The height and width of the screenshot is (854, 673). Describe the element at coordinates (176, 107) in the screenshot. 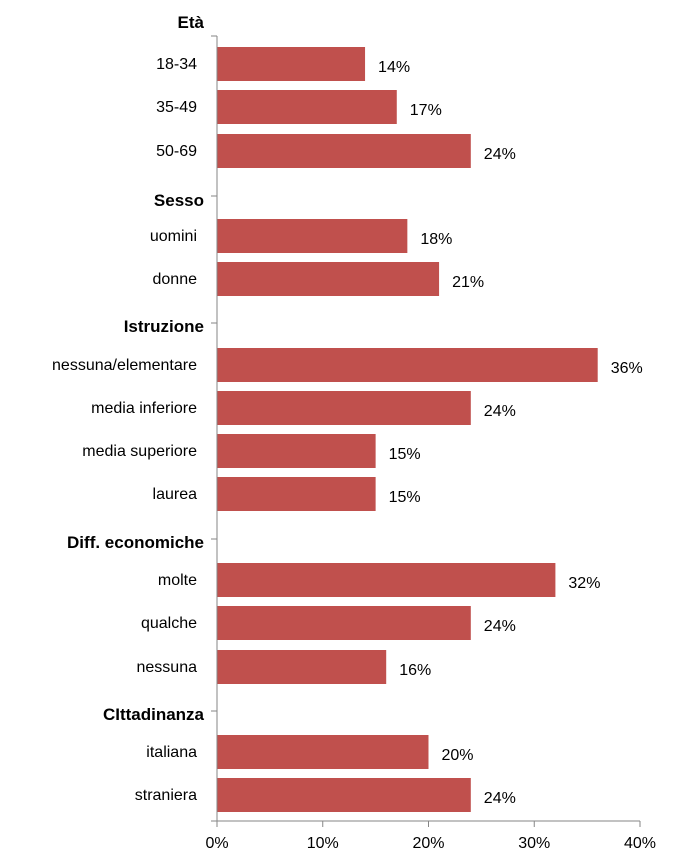

I see `category-label: 35-49` at that location.